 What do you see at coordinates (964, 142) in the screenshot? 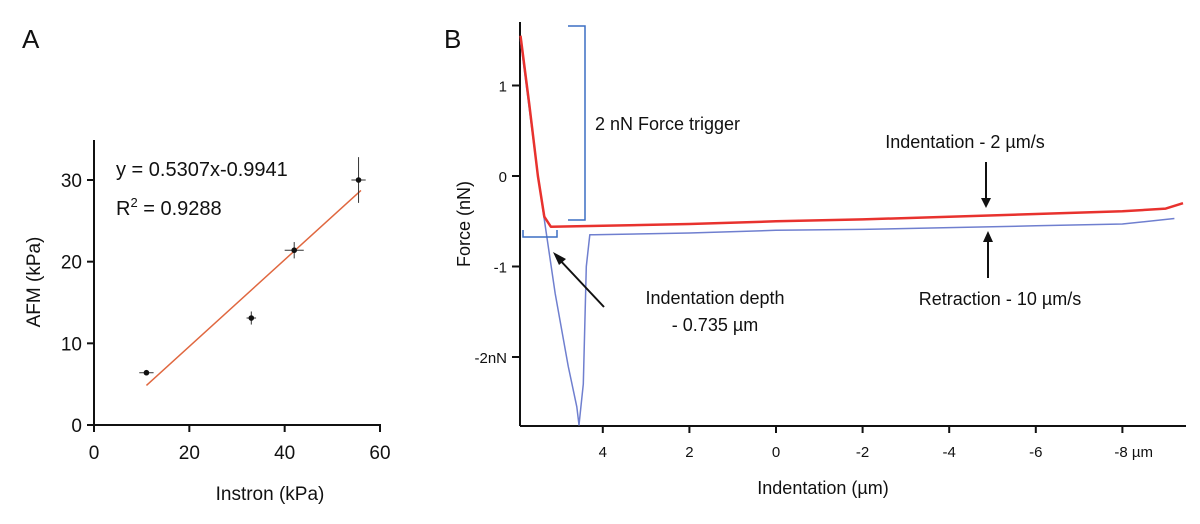
I see `indentation-series-label: Indentation - 2 µm/s` at bounding box center [964, 142].